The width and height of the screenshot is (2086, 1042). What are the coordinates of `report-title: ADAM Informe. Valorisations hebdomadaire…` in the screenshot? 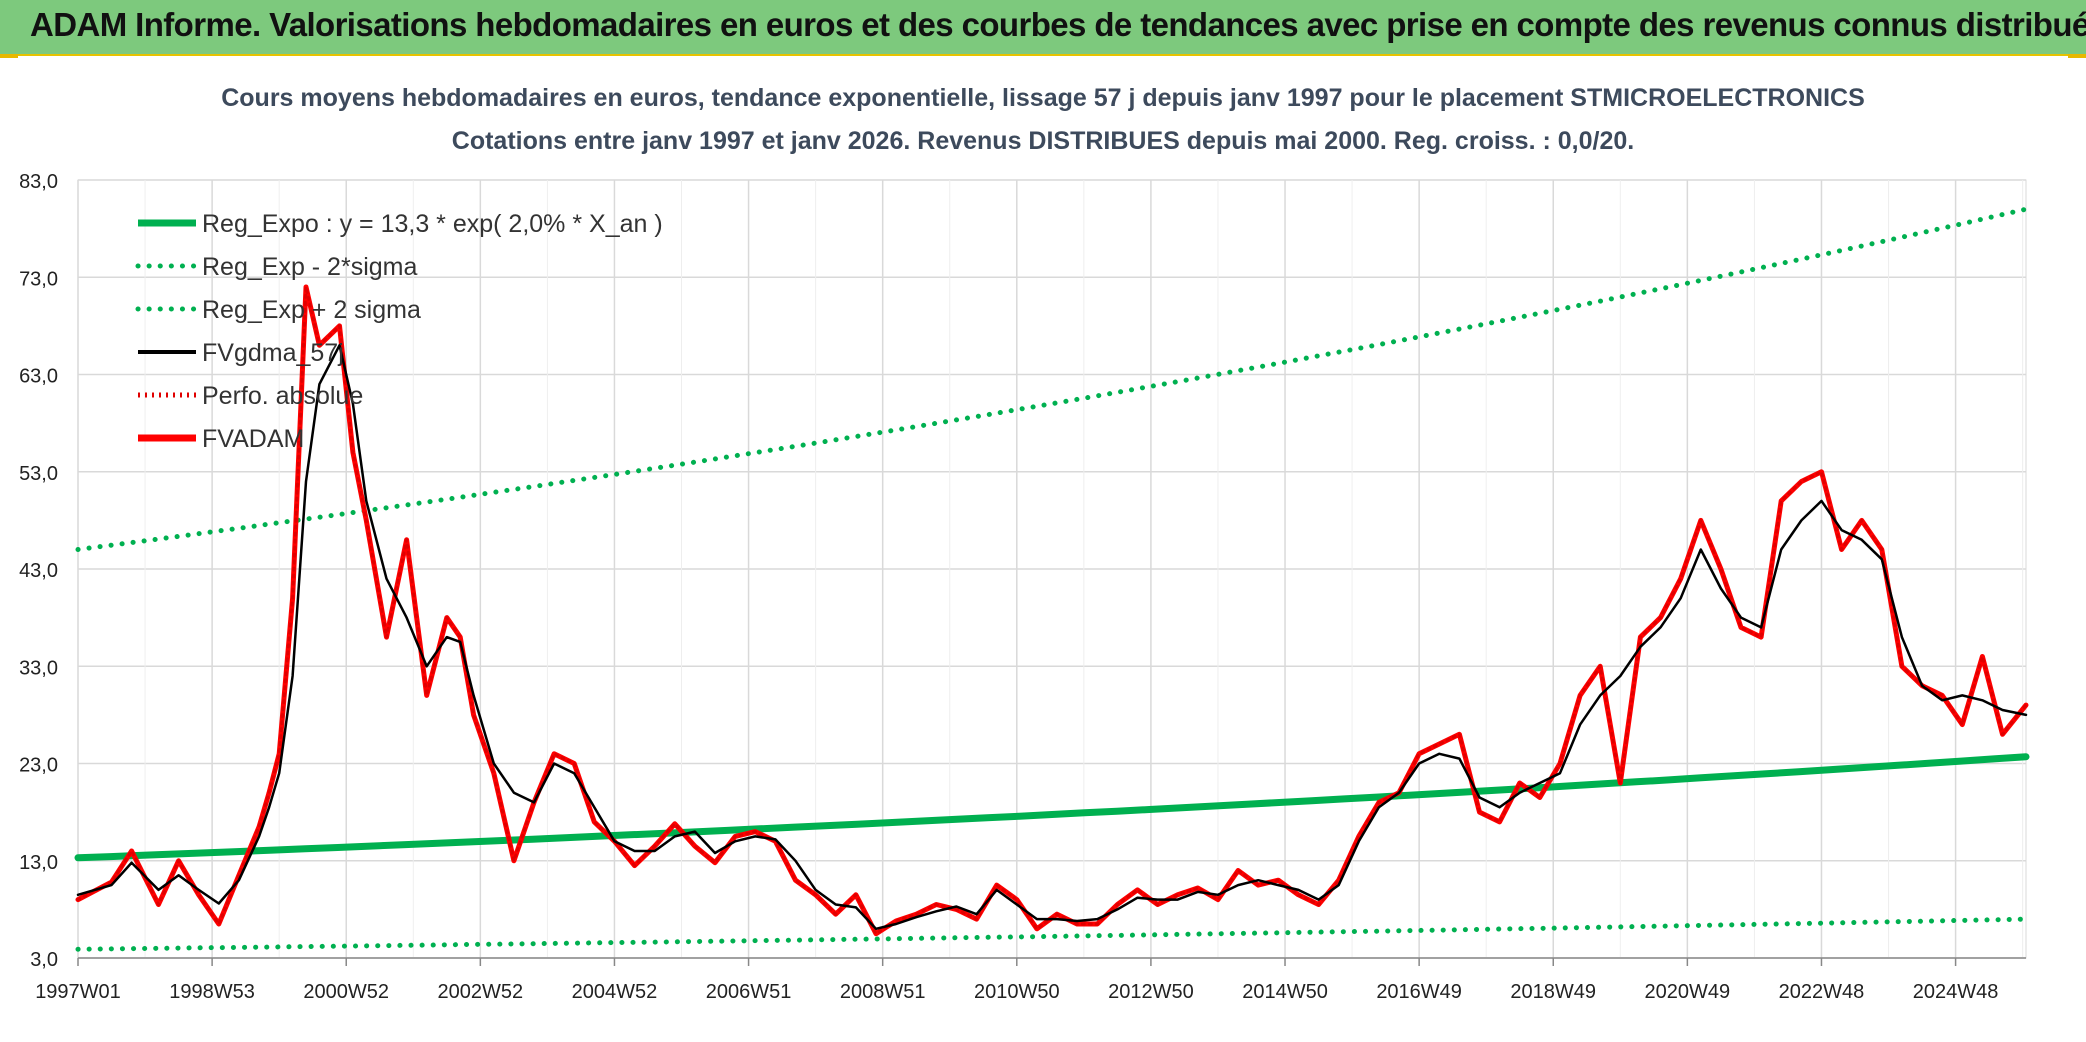 It's located at (1058, 24).